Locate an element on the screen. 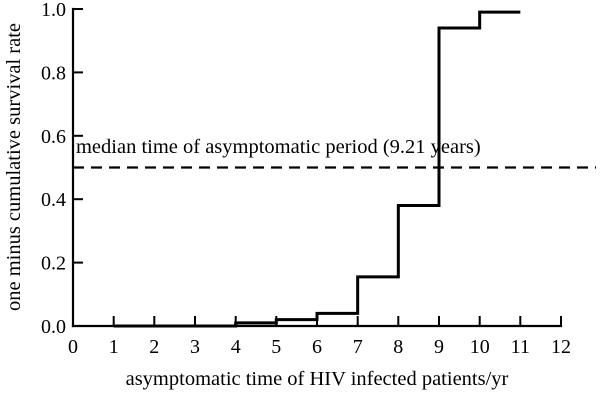 This screenshot has height=403, width=600. x-tick-labels: 0 1 2 3 4 5 6 7 8 9 10 11 12 is located at coordinates (319, 347).